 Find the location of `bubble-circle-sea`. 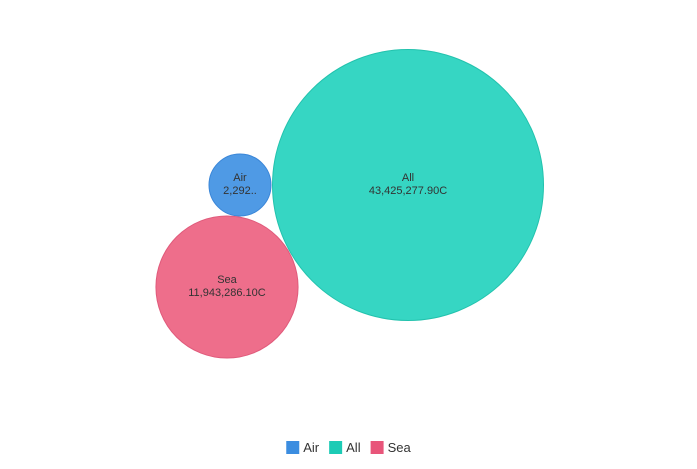

bubble-circle-sea is located at coordinates (227, 287).